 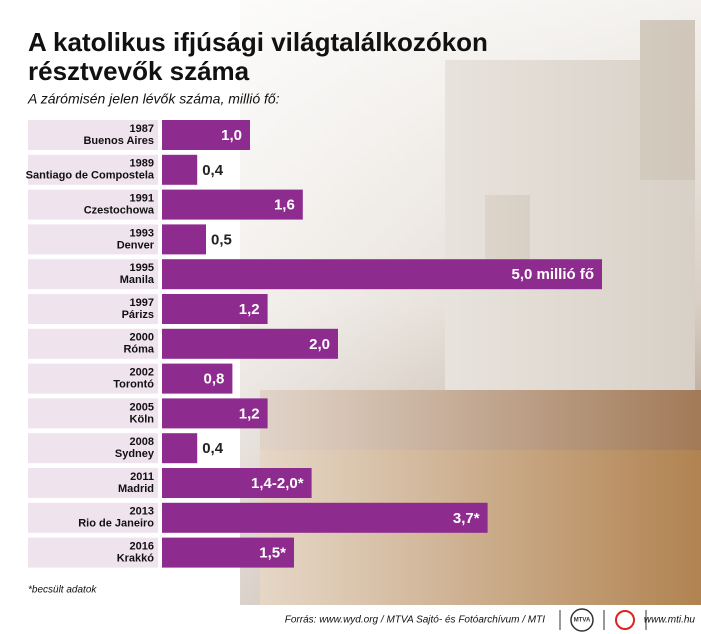 What do you see at coordinates (136, 489) in the screenshot?
I see `category-city: Madrid` at bounding box center [136, 489].